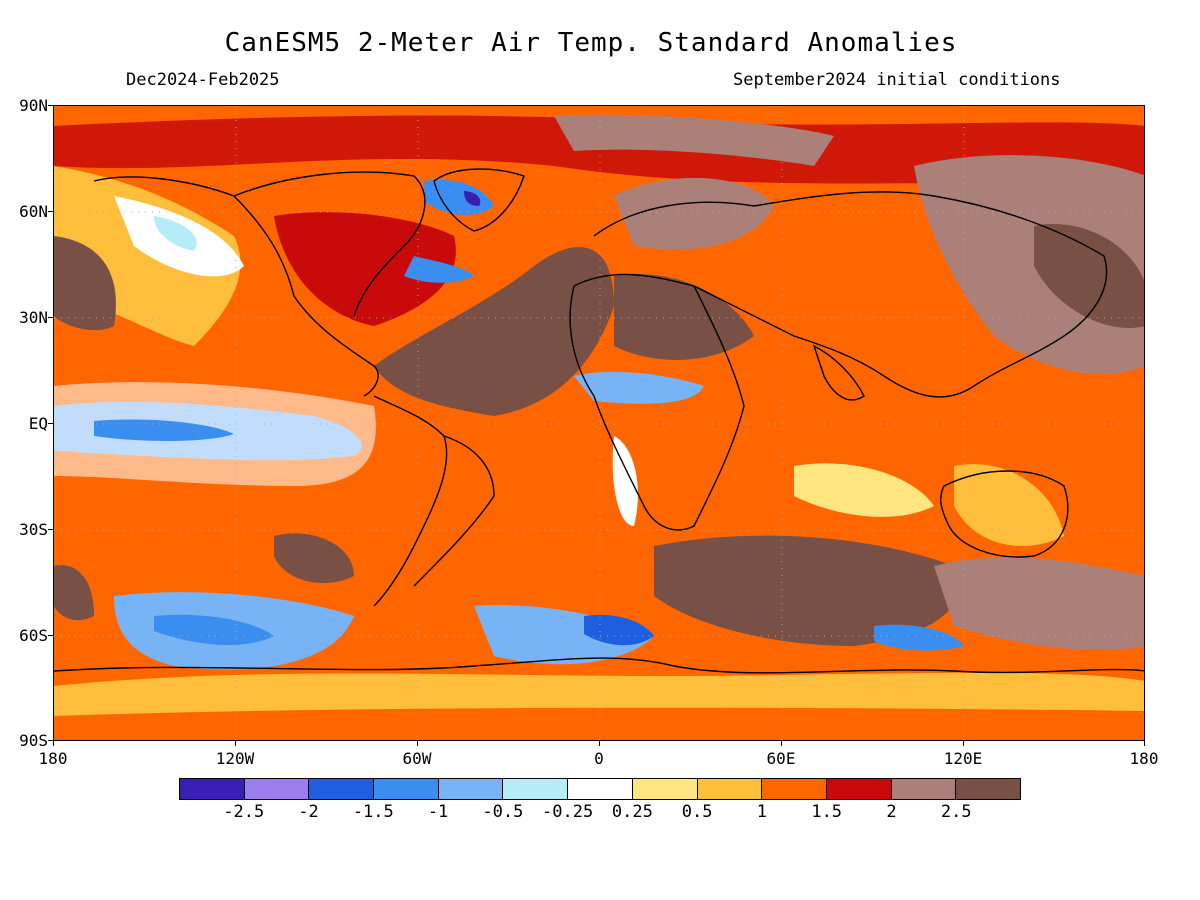 This screenshot has height=900, width=1200. Describe the element at coordinates (33, 529) in the screenshot. I see `lat-label-30s: 30S` at that location.